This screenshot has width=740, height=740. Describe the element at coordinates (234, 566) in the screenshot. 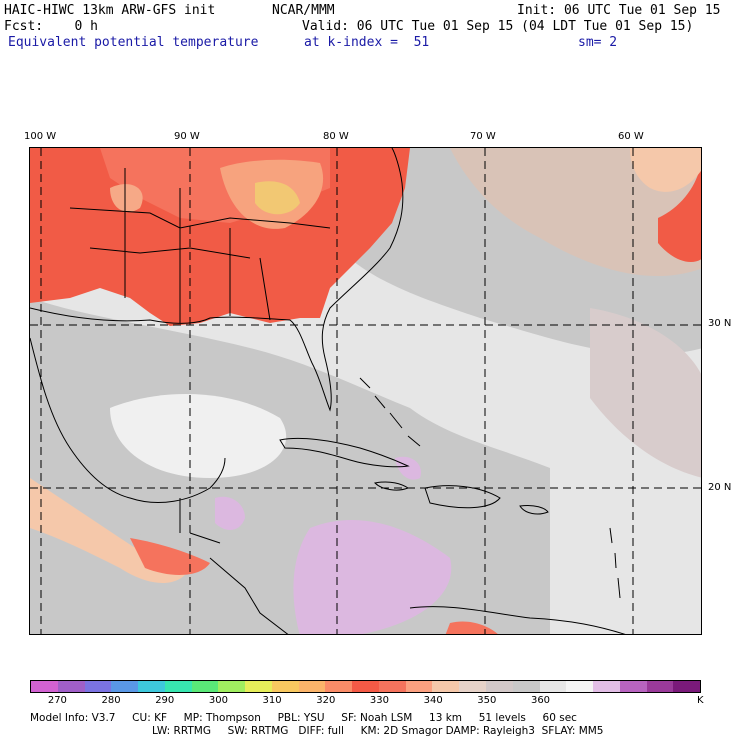

I see `central-america-borders` at that location.